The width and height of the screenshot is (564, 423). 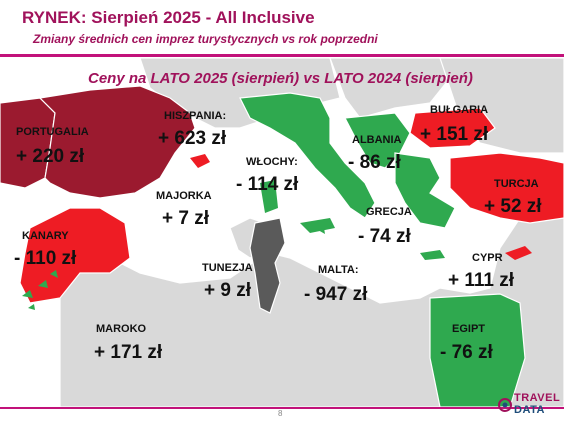 I want to click on label-albania-name: ALBANIA, so click(x=377, y=140).